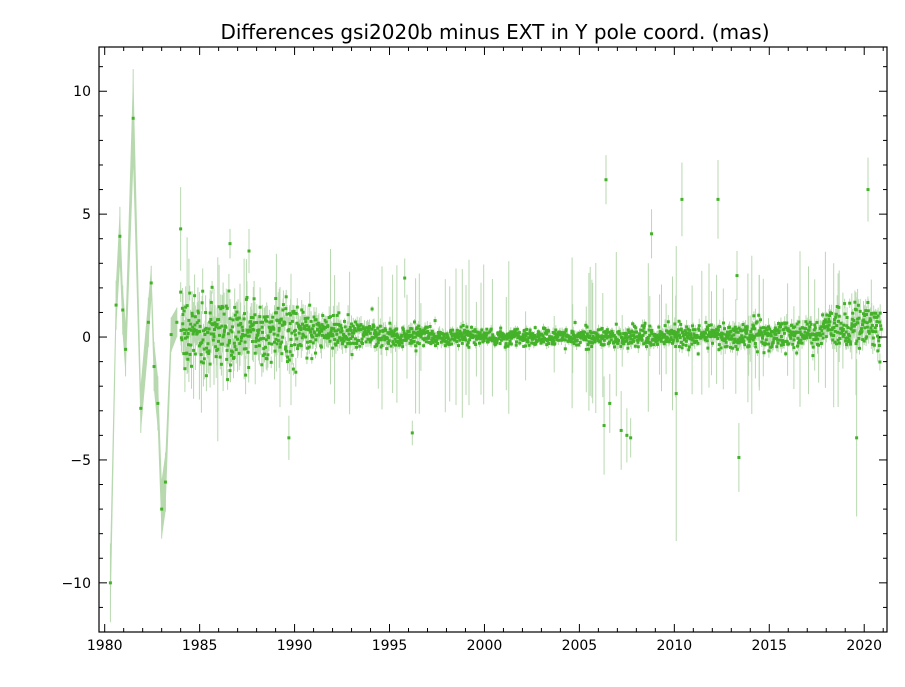  Describe the element at coordinates (80, 461) in the screenshot. I see `y-tick-label: −5` at that location.